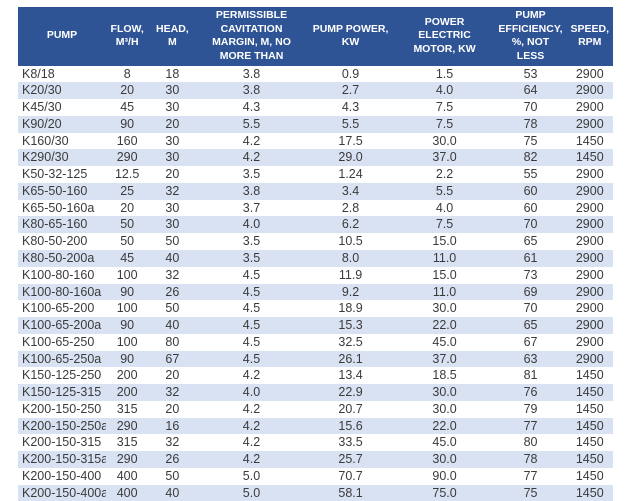  Describe the element at coordinates (315, 208) in the screenshot. I see `table-row: K65-50-160a 20 30 3.7 2.8 4.0 60 2900` at that location.